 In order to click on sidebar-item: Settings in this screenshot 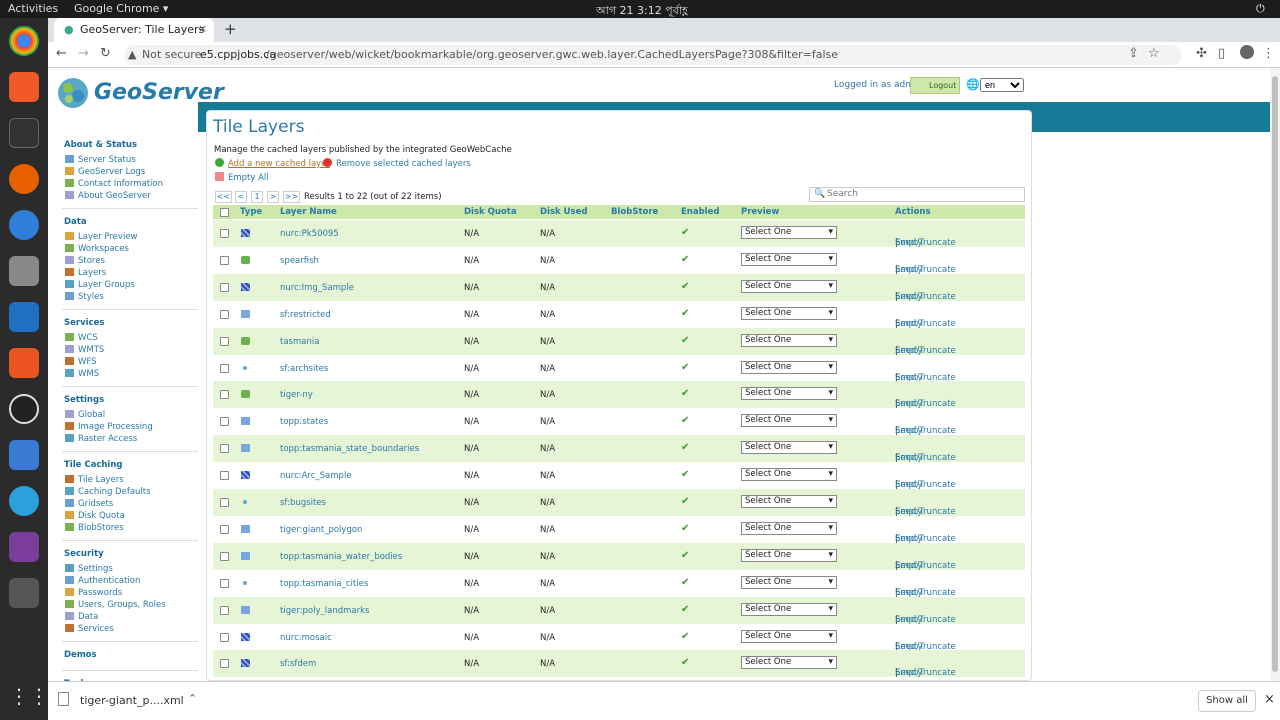, I will do `click(89, 569)`.